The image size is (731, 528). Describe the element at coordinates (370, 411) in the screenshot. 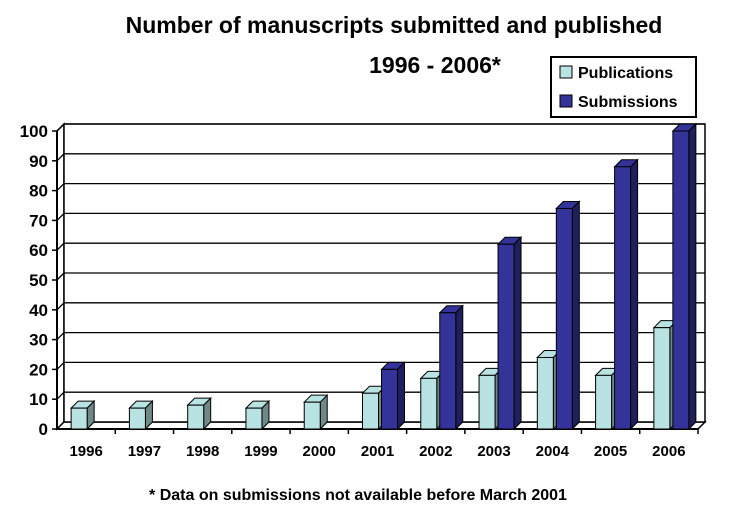

I see `bar-publications-2001` at that location.